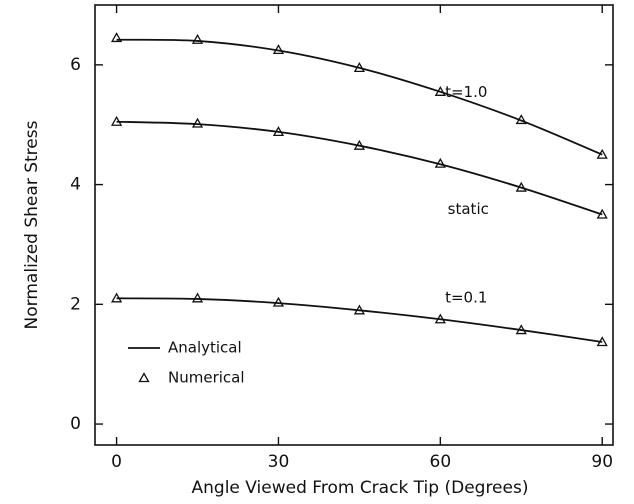 This screenshot has height=504, width=634. Describe the element at coordinates (206, 378) in the screenshot. I see `legend-label: Numerical` at that location.